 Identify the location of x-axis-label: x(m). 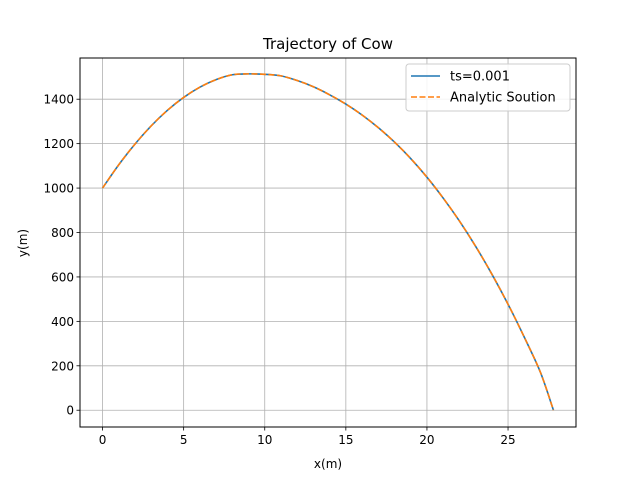
(328, 464).